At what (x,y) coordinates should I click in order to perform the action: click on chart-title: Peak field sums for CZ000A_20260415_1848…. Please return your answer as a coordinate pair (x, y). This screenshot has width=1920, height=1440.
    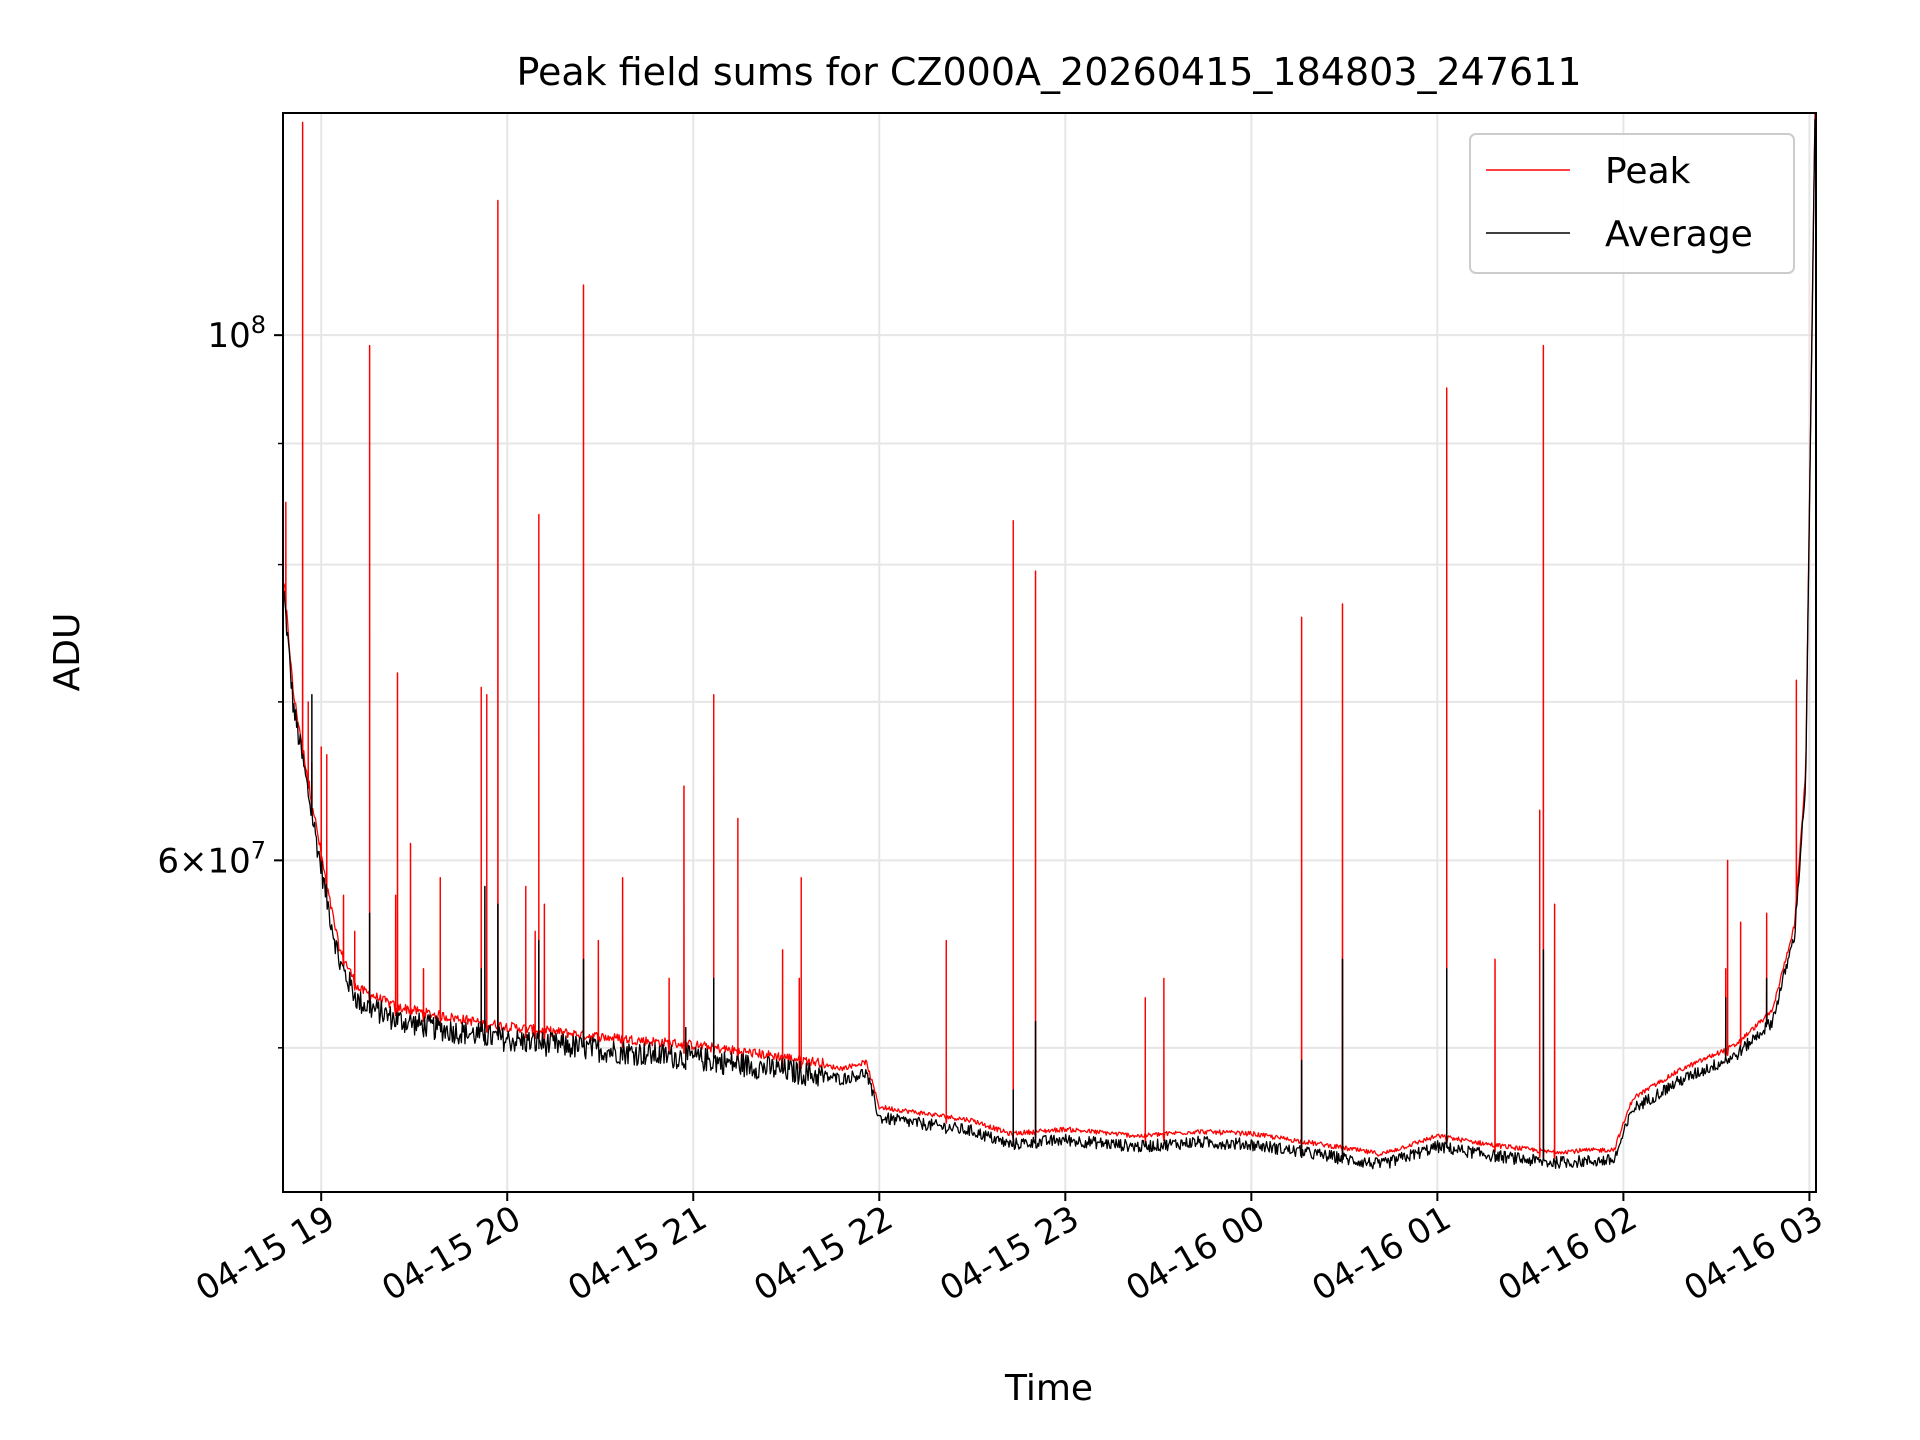
    Looking at the image, I should click on (1048, 72).